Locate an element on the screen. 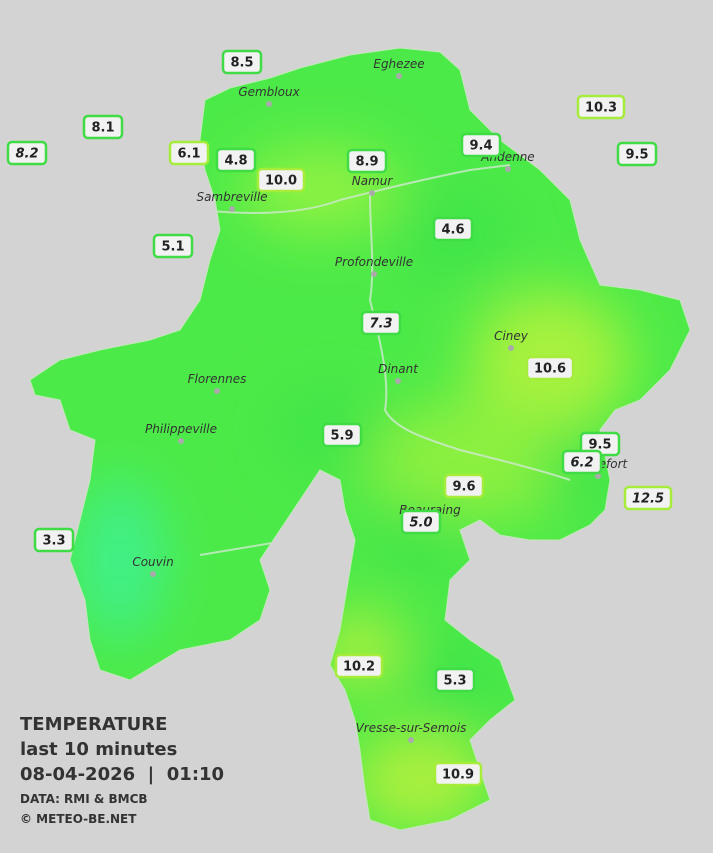 The image size is (713, 853). station: 10.3 is located at coordinates (601, 107).